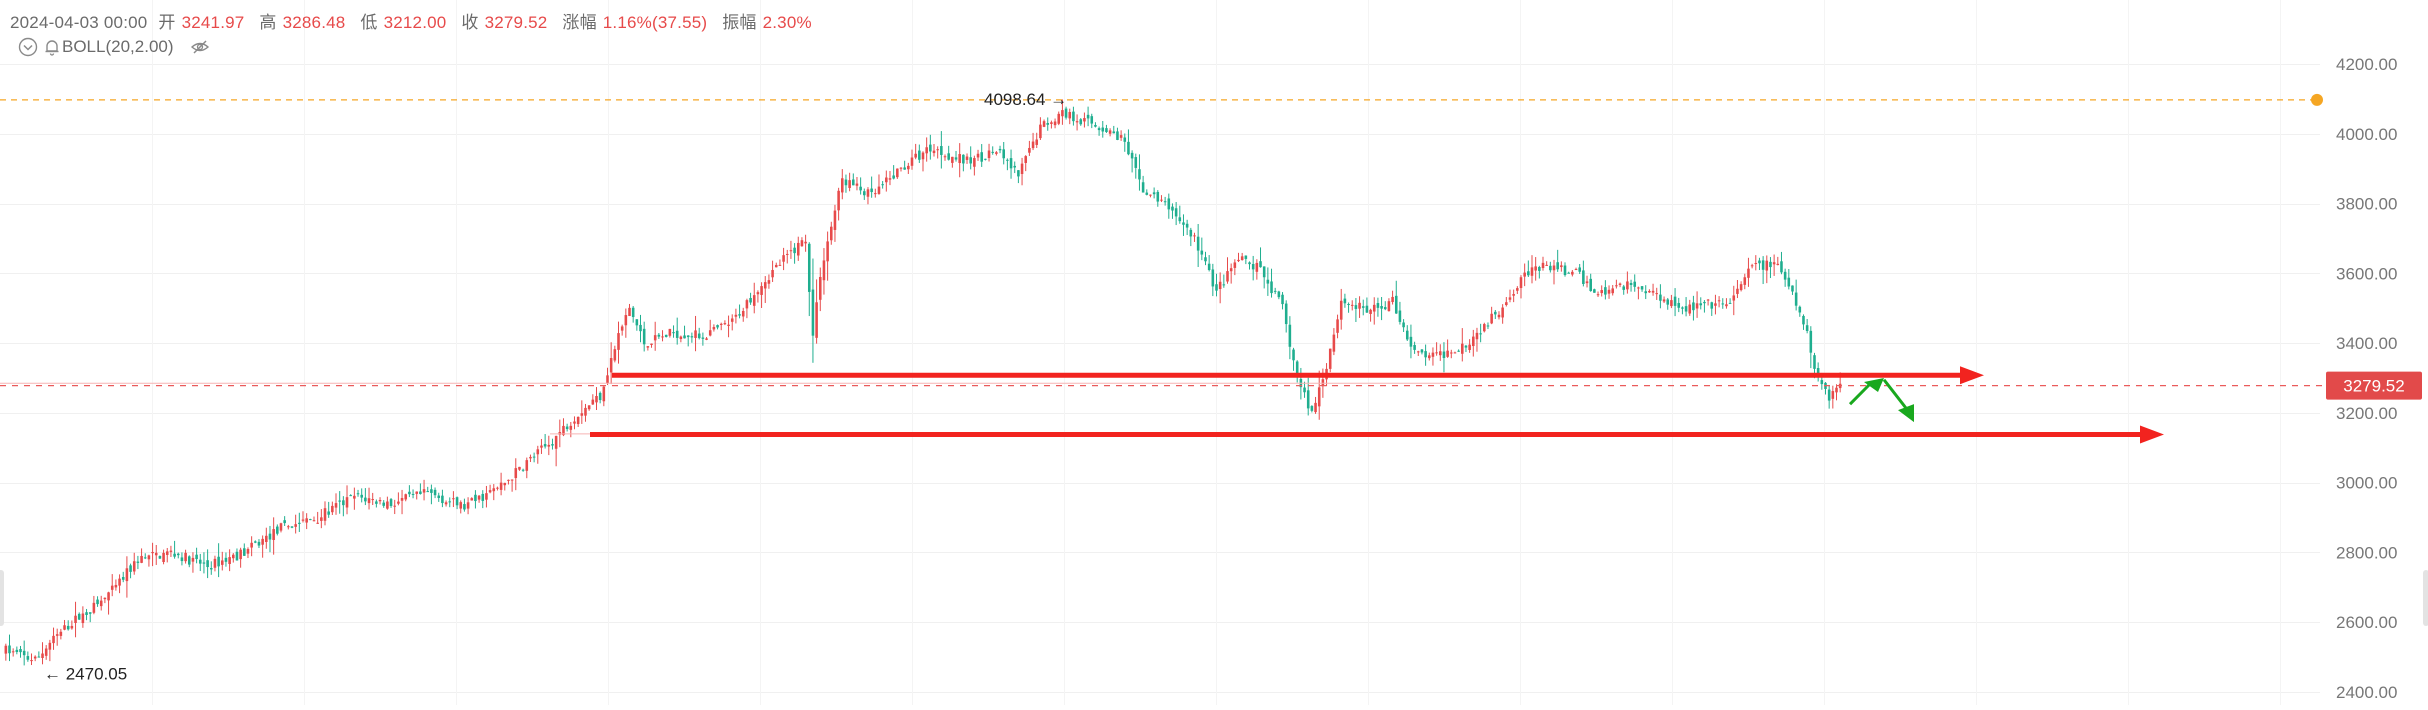  Describe the element at coordinates (52, 47) in the screenshot. I see `bell-icon` at that location.